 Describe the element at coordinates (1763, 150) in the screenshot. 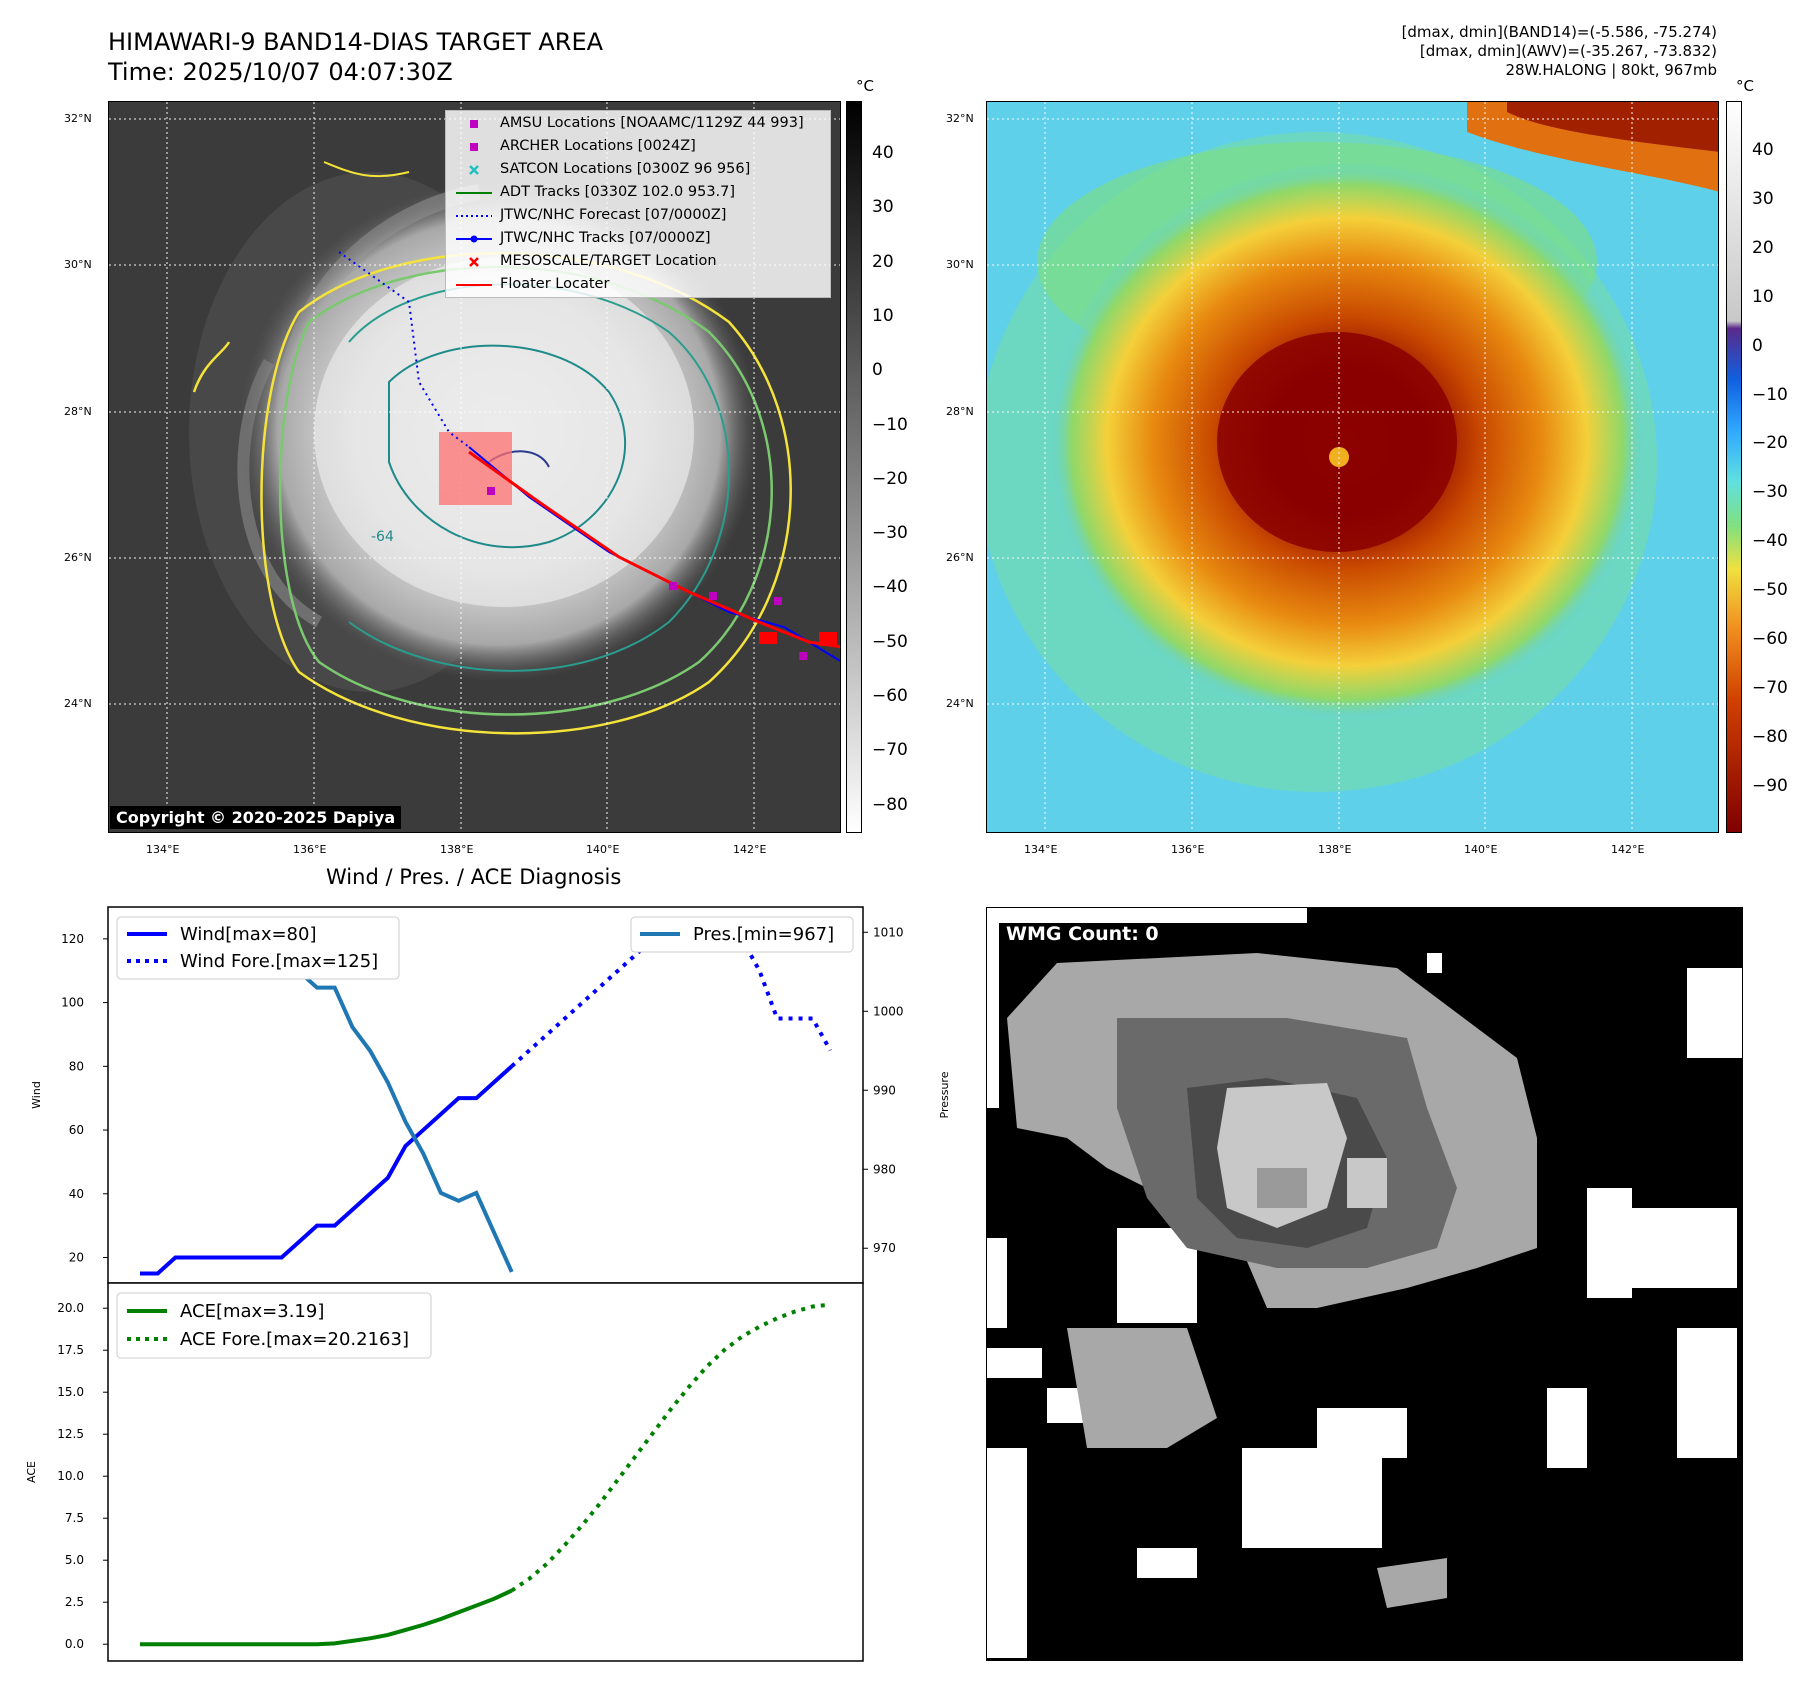

I see `color-colorbar-tick: 40` at that location.